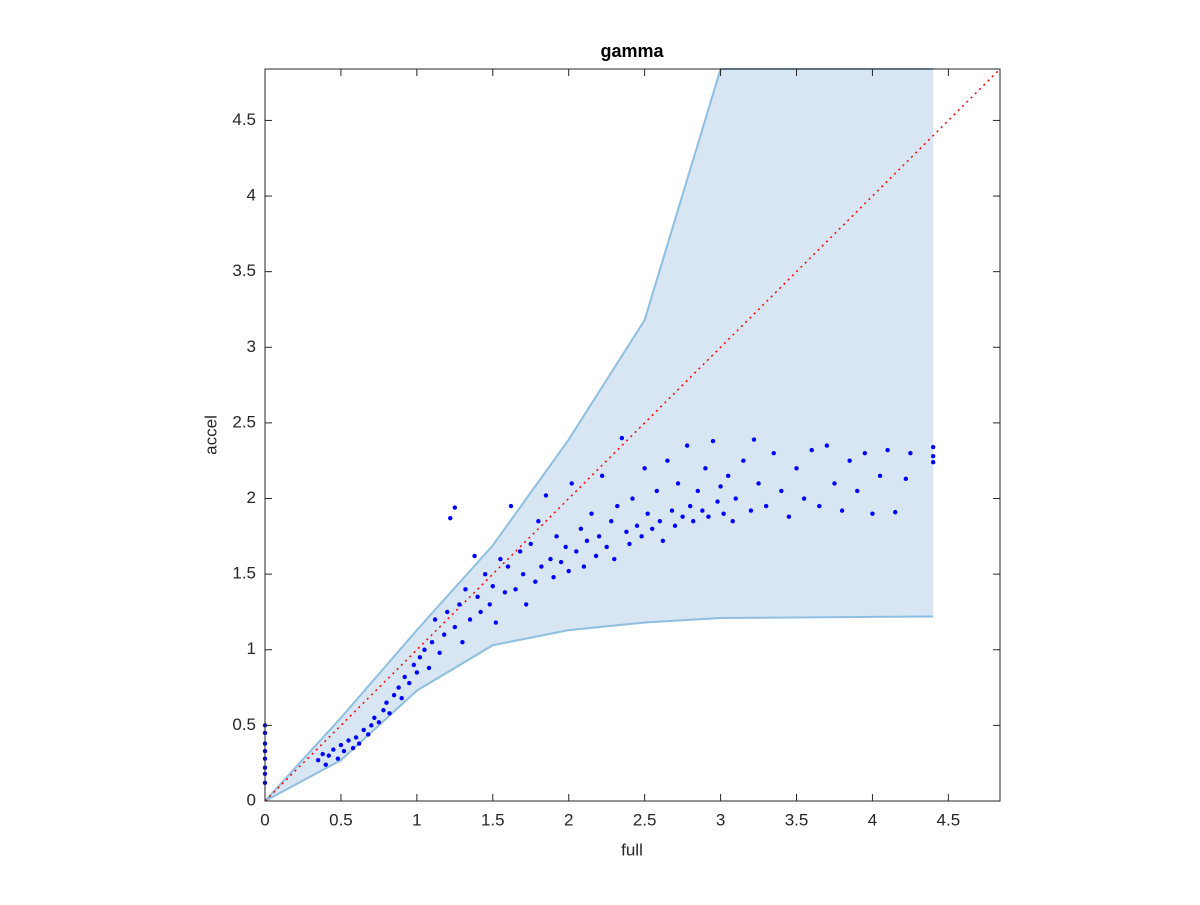  What do you see at coordinates (632, 849) in the screenshot?
I see `x-axis-label: full` at bounding box center [632, 849].